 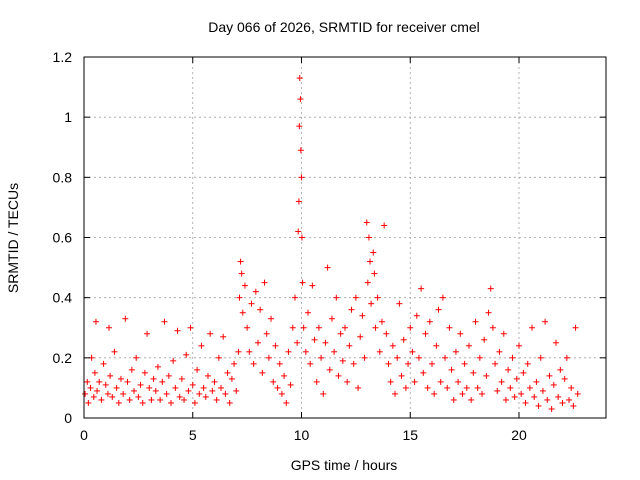 I want to click on y-tick-label: 0.2, so click(x=63, y=358).